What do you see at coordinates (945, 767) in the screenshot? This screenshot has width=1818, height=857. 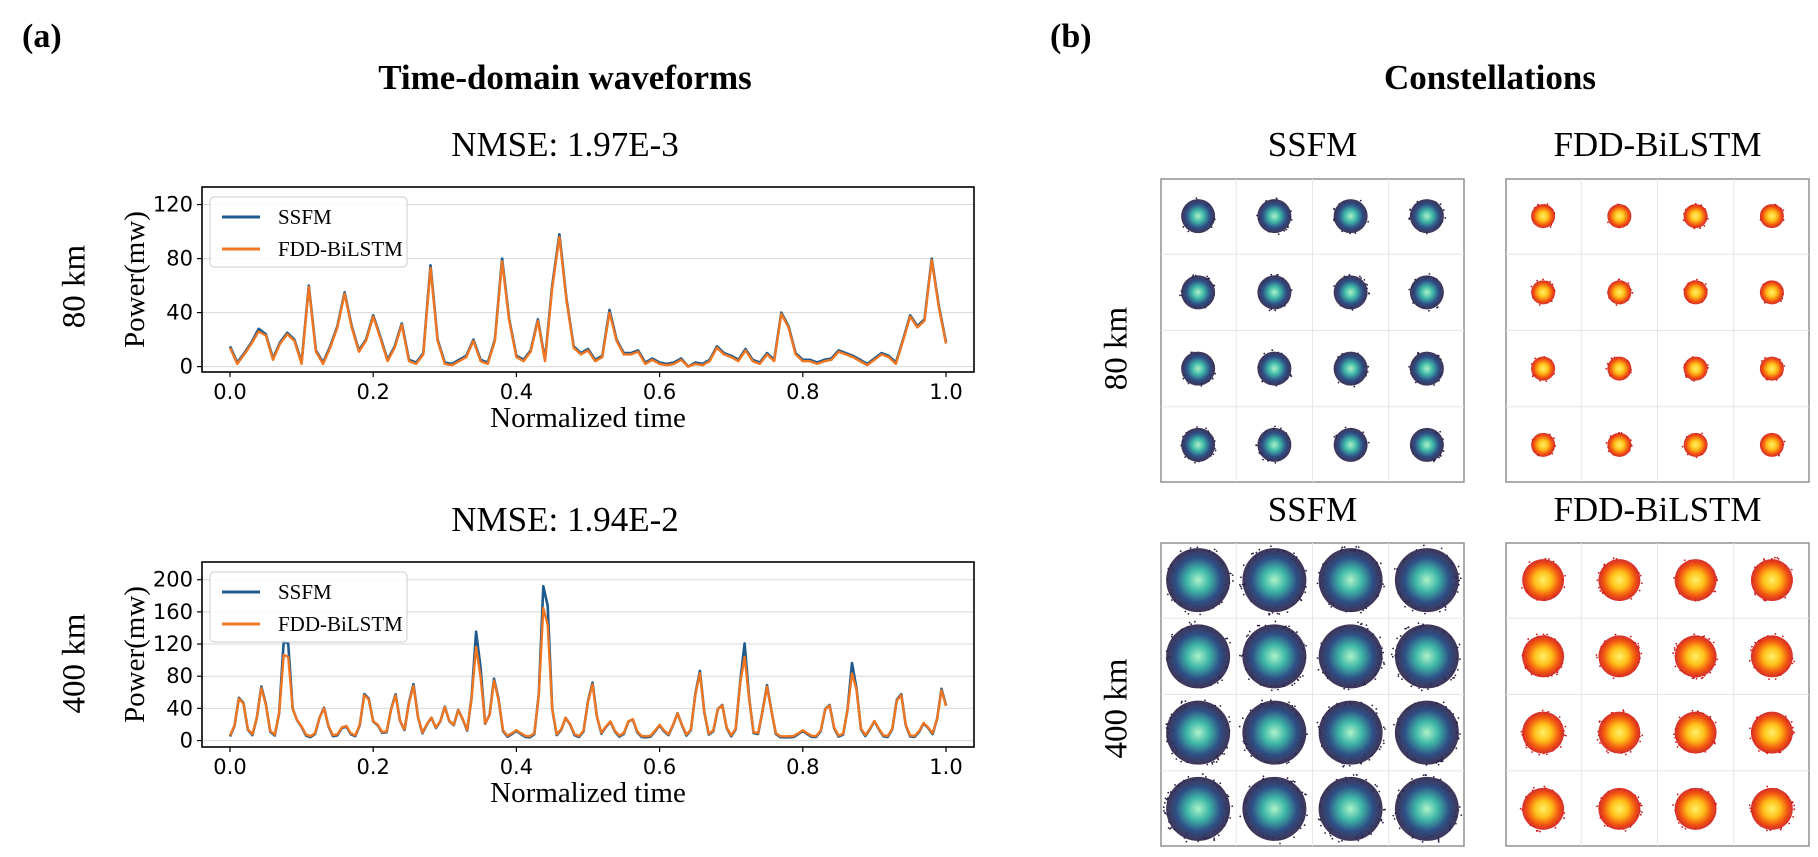 I see `x-tick-label: 1.0` at bounding box center [945, 767].